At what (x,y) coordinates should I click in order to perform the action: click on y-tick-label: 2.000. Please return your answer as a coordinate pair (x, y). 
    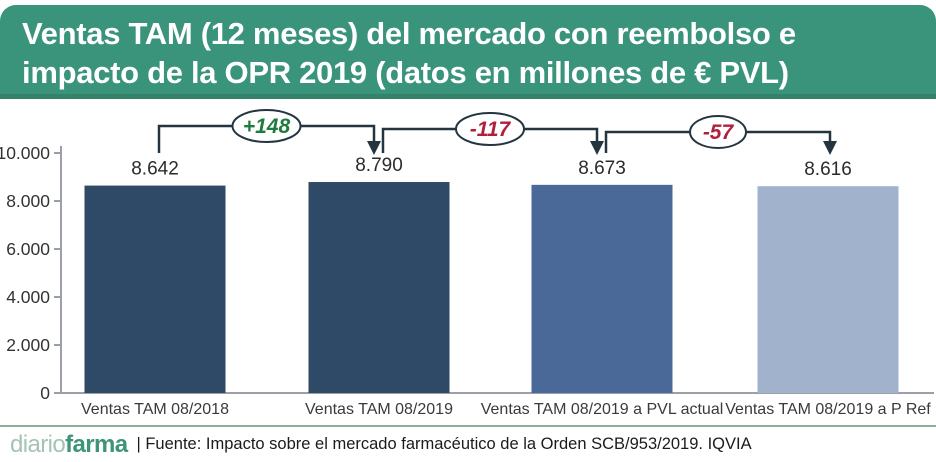
    Looking at the image, I should click on (28, 345).